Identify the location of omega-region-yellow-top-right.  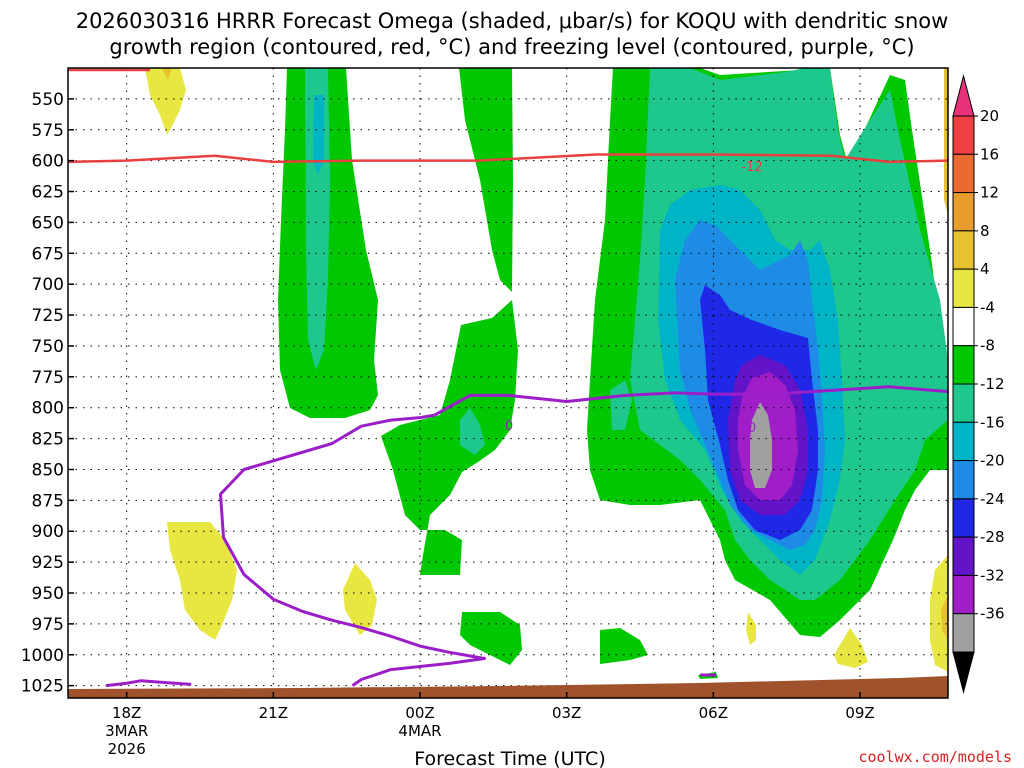
(946, 141).